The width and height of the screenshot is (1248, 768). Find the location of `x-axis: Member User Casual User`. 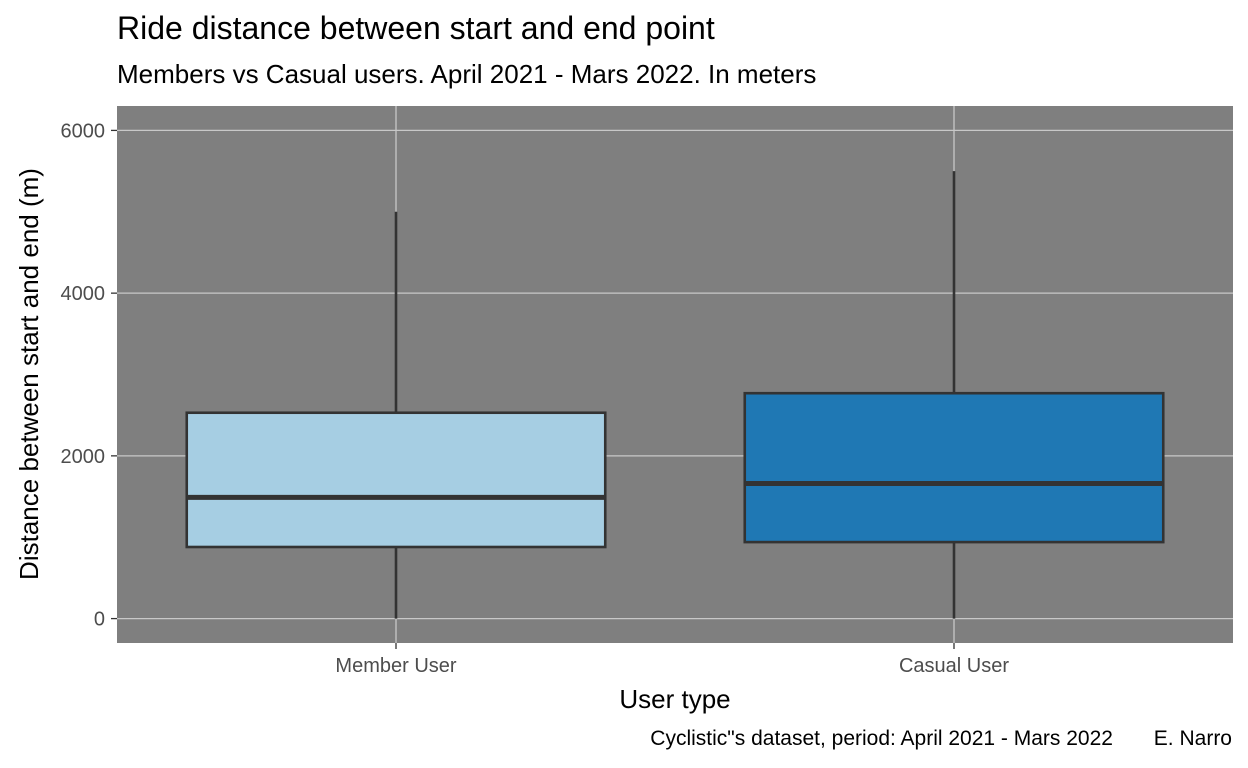

x-axis: Member User Casual User is located at coordinates (672, 660).